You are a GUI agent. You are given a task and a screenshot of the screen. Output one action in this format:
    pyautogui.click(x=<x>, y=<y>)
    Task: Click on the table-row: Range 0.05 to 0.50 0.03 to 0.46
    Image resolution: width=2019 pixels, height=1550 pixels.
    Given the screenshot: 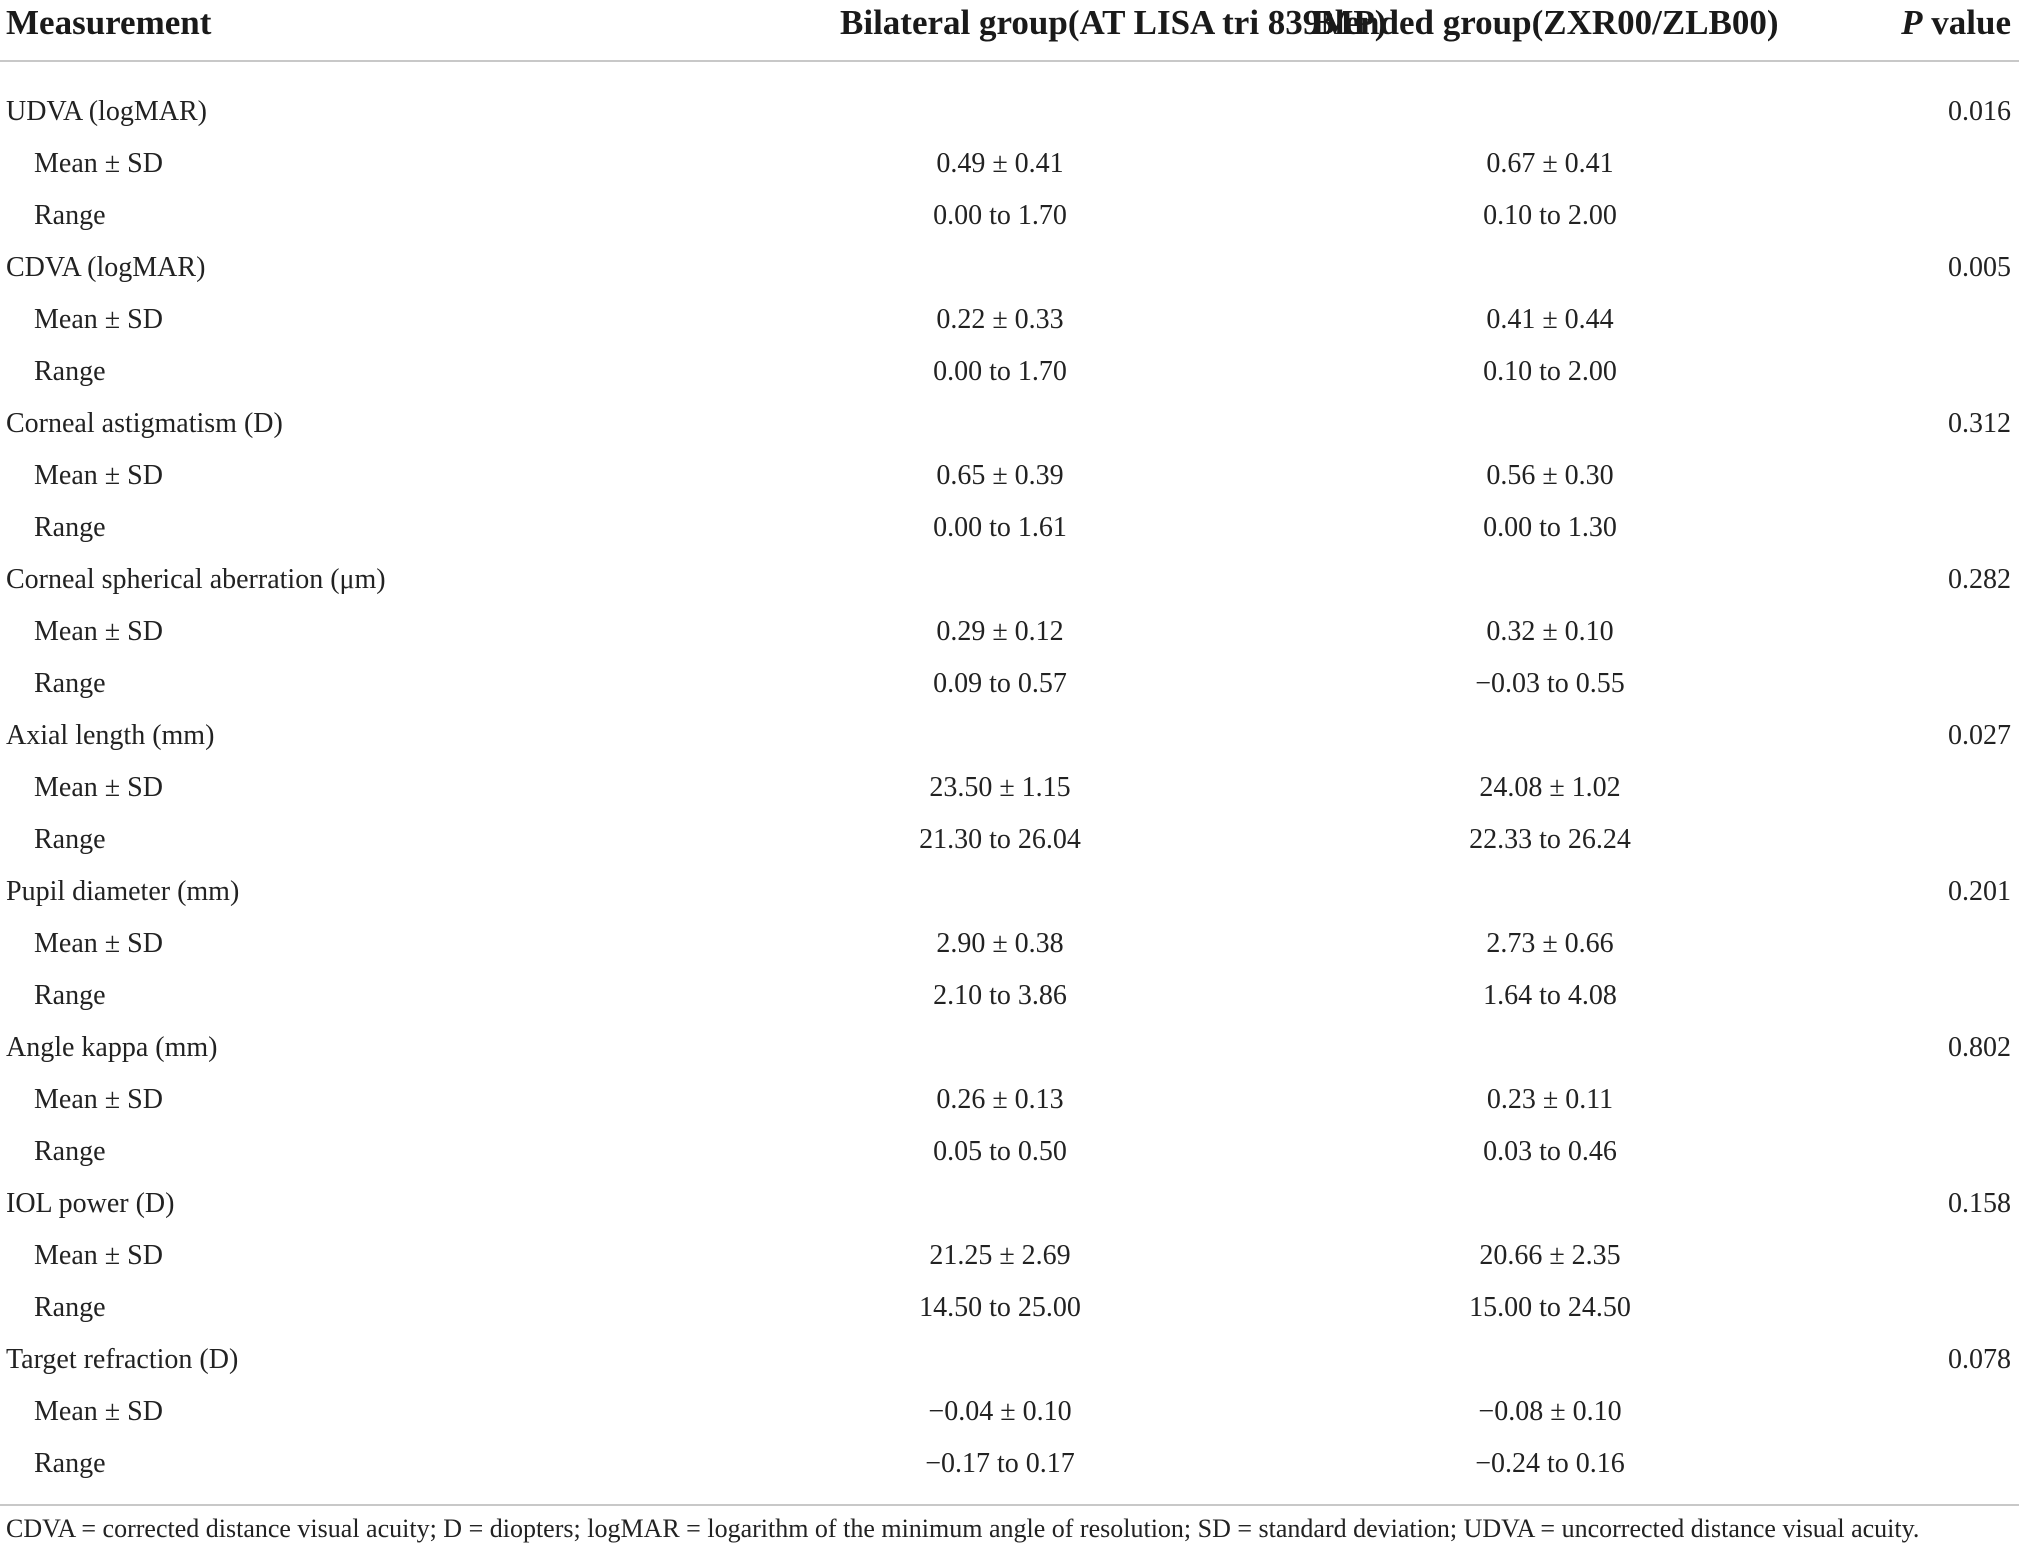 What is the action you would take?
    pyautogui.click(x=1009, y=1152)
    